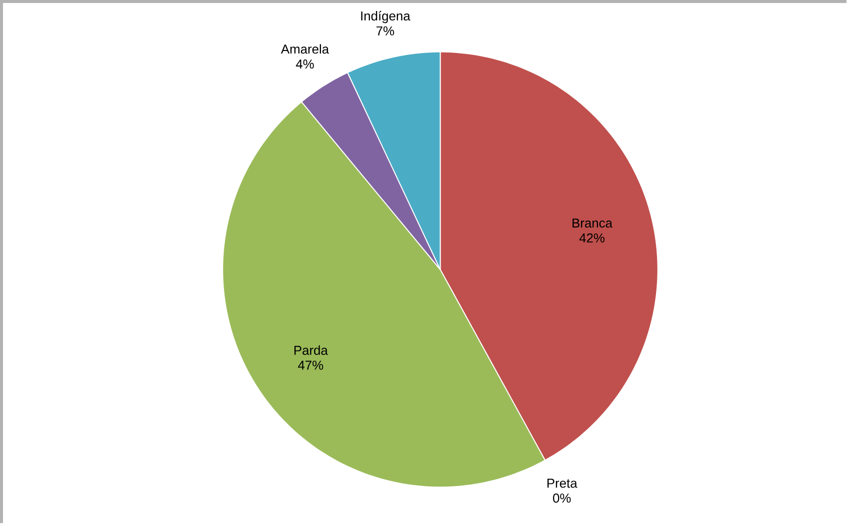  What do you see at coordinates (305, 49) in the screenshot?
I see `slice-label: Amarela` at bounding box center [305, 49].